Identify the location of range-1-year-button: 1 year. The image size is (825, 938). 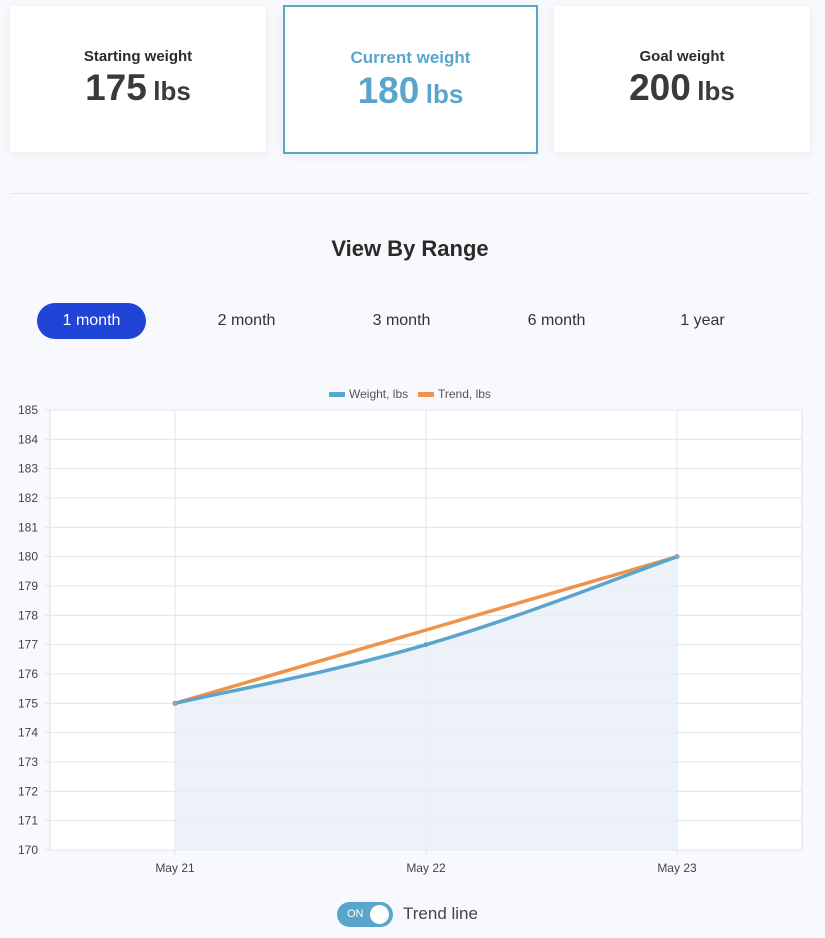
(702, 320).